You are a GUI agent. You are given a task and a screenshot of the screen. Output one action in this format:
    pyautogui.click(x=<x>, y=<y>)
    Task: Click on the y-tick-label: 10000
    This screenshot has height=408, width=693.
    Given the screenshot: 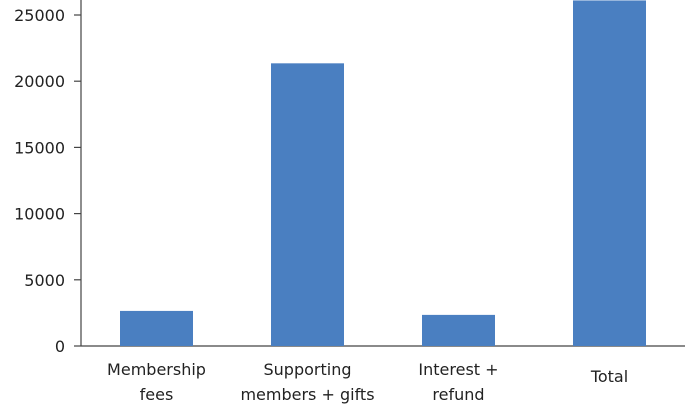 What is the action you would take?
    pyautogui.click(x=39, y=214)
    